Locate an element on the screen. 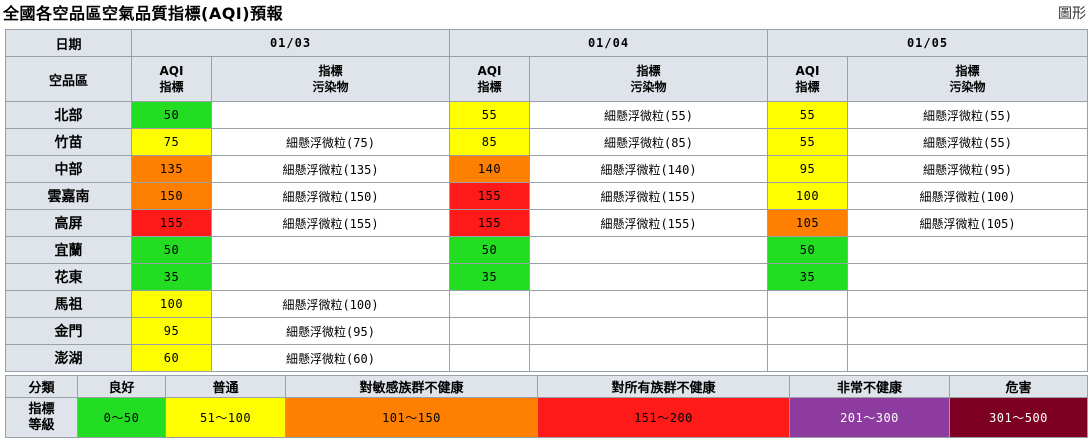 This screenshot has width=1092, height=442. aqi-value-cell: 85 is located at coordinates (489, 142).